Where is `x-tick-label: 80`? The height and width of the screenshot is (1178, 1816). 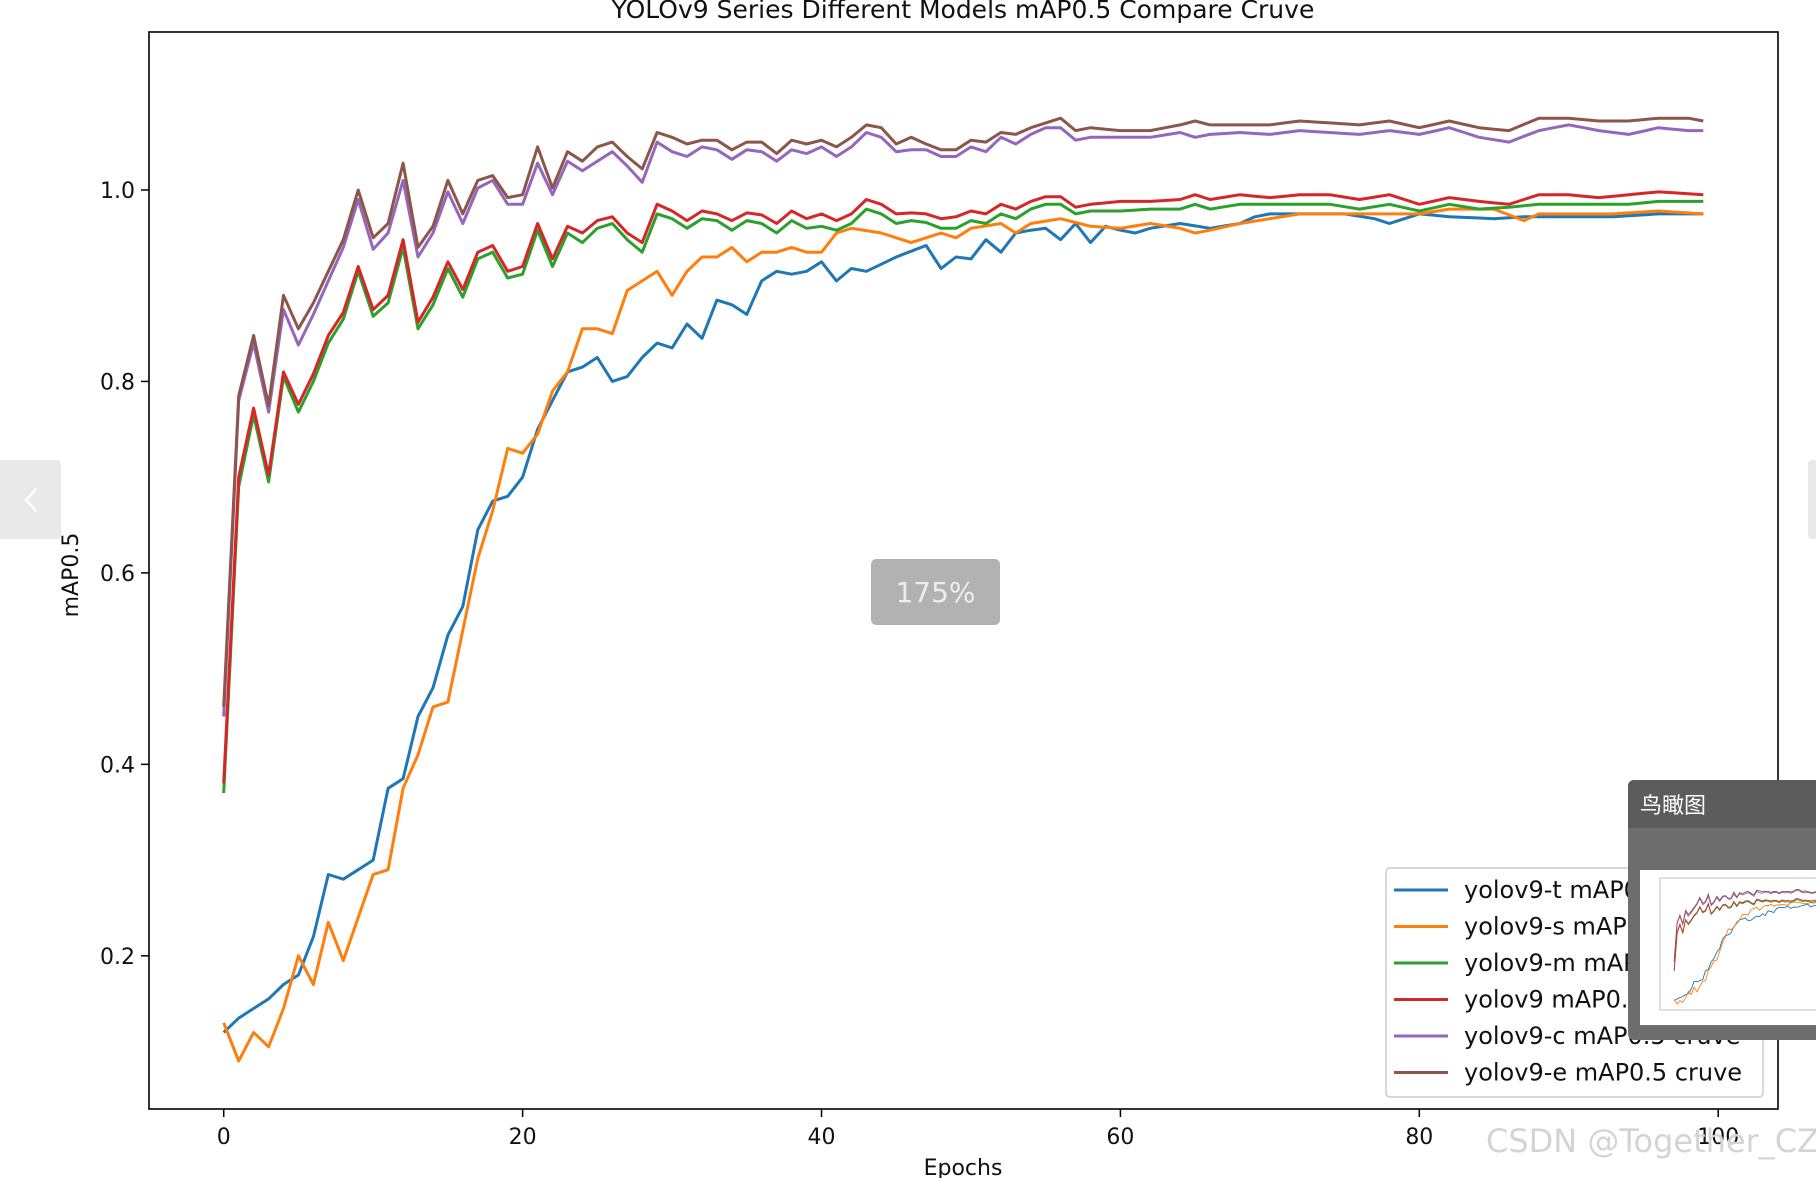
x-tick-label: 80 is located at coordinates (1419, 1137).